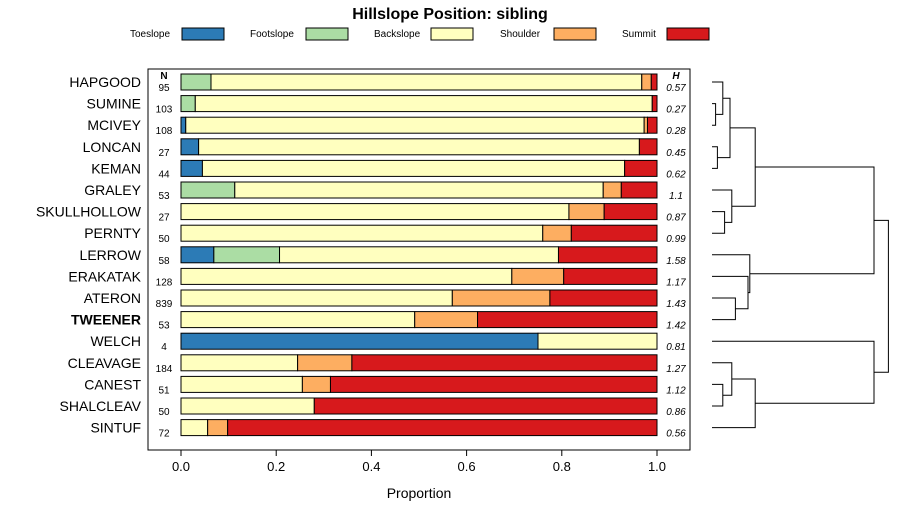 This screenshot has height=520, width=900. I want to click on bar-tweener-summit, so click(567, 320).